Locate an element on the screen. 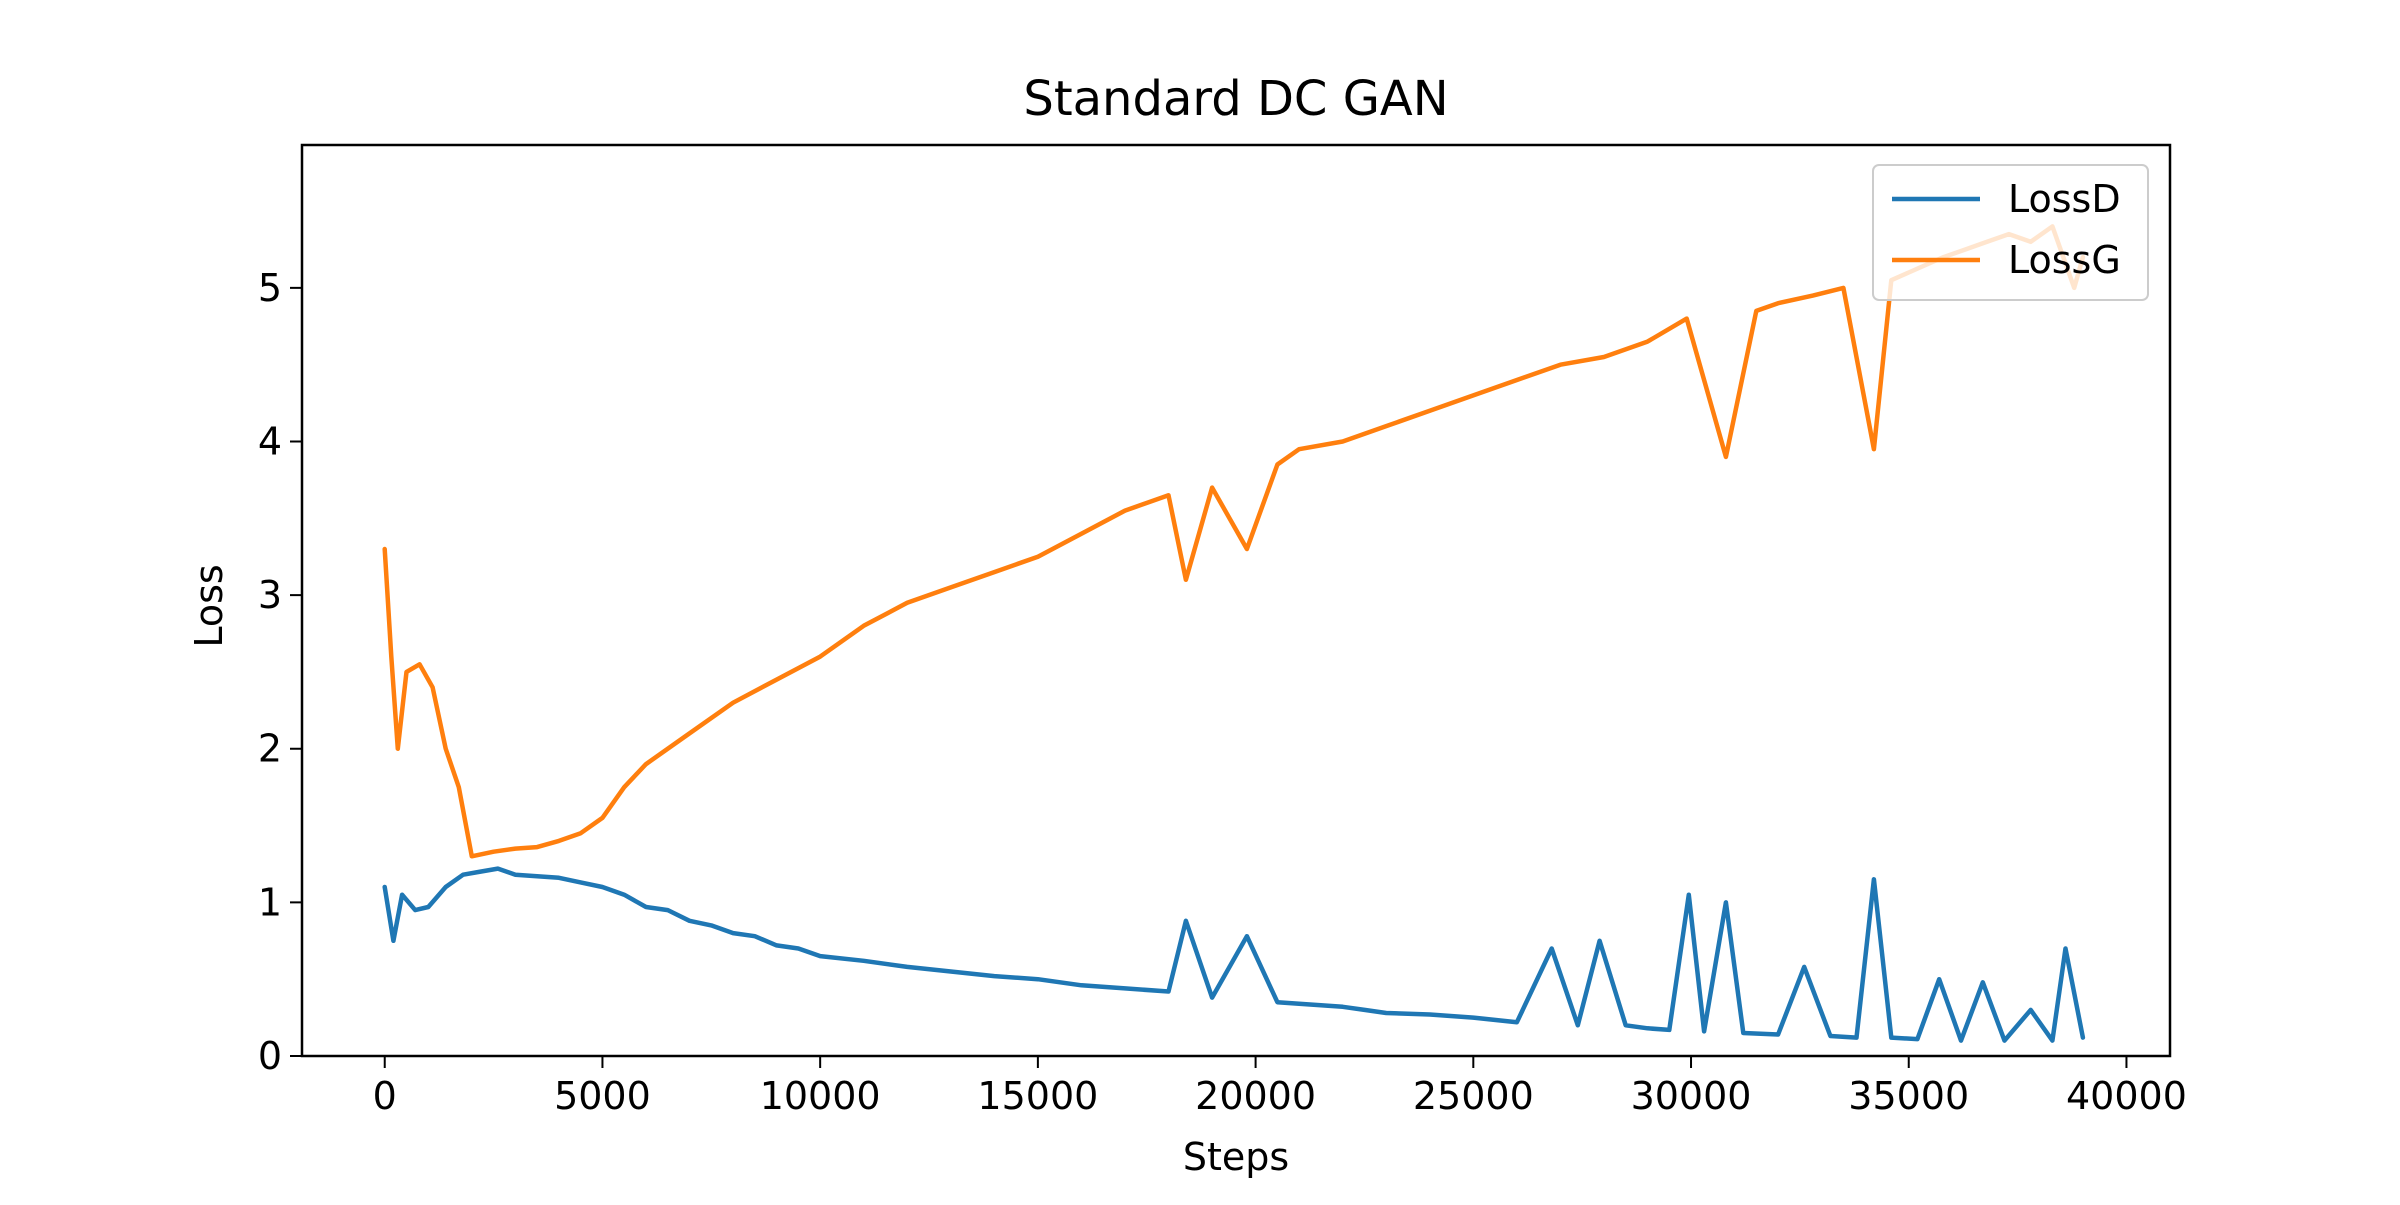 Image resolution: width=2400 pixels, height=1205 pixels. legend-label-lossg: LossG is located at coordinates (2064, 260).